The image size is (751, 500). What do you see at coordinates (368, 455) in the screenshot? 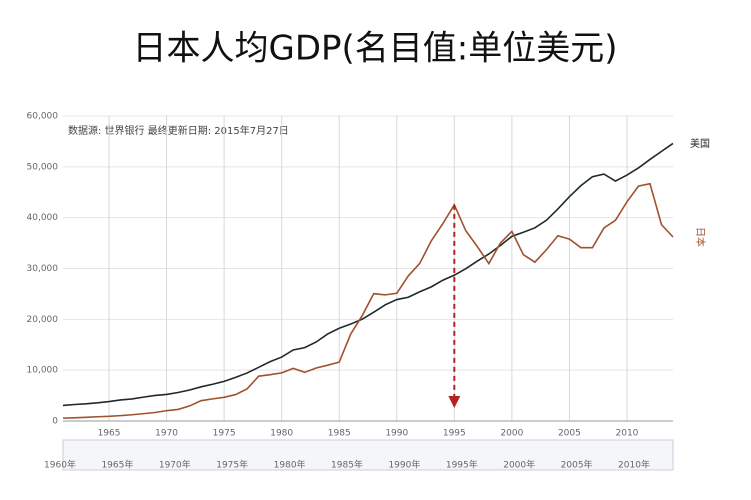
I see `navigator` at bounding box center [368, 455].